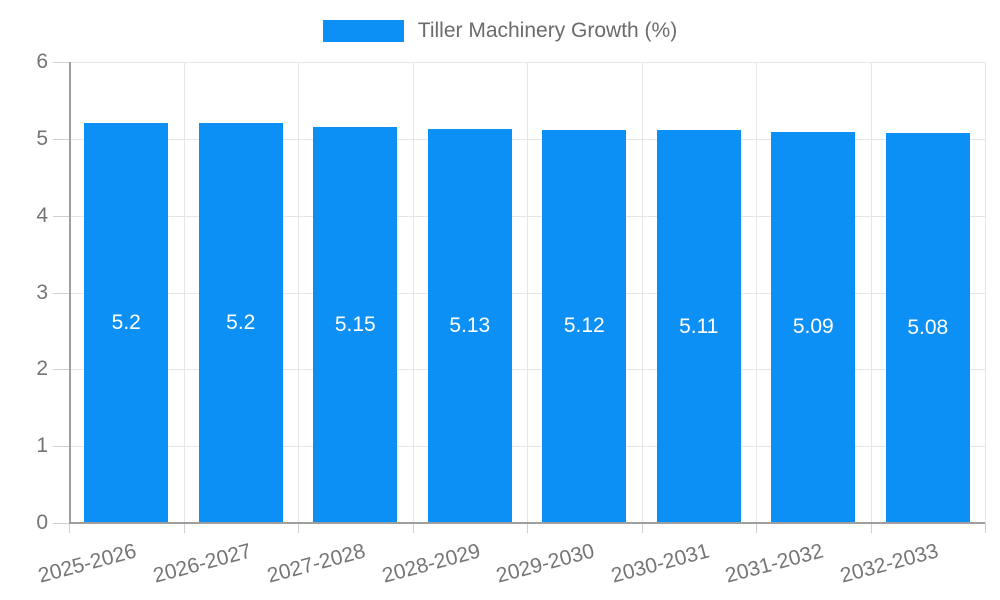  What do you see at coordinates (42, 292) in the screenshot?
I see `y-tick-label: 3` at bounding box center [42, 292].